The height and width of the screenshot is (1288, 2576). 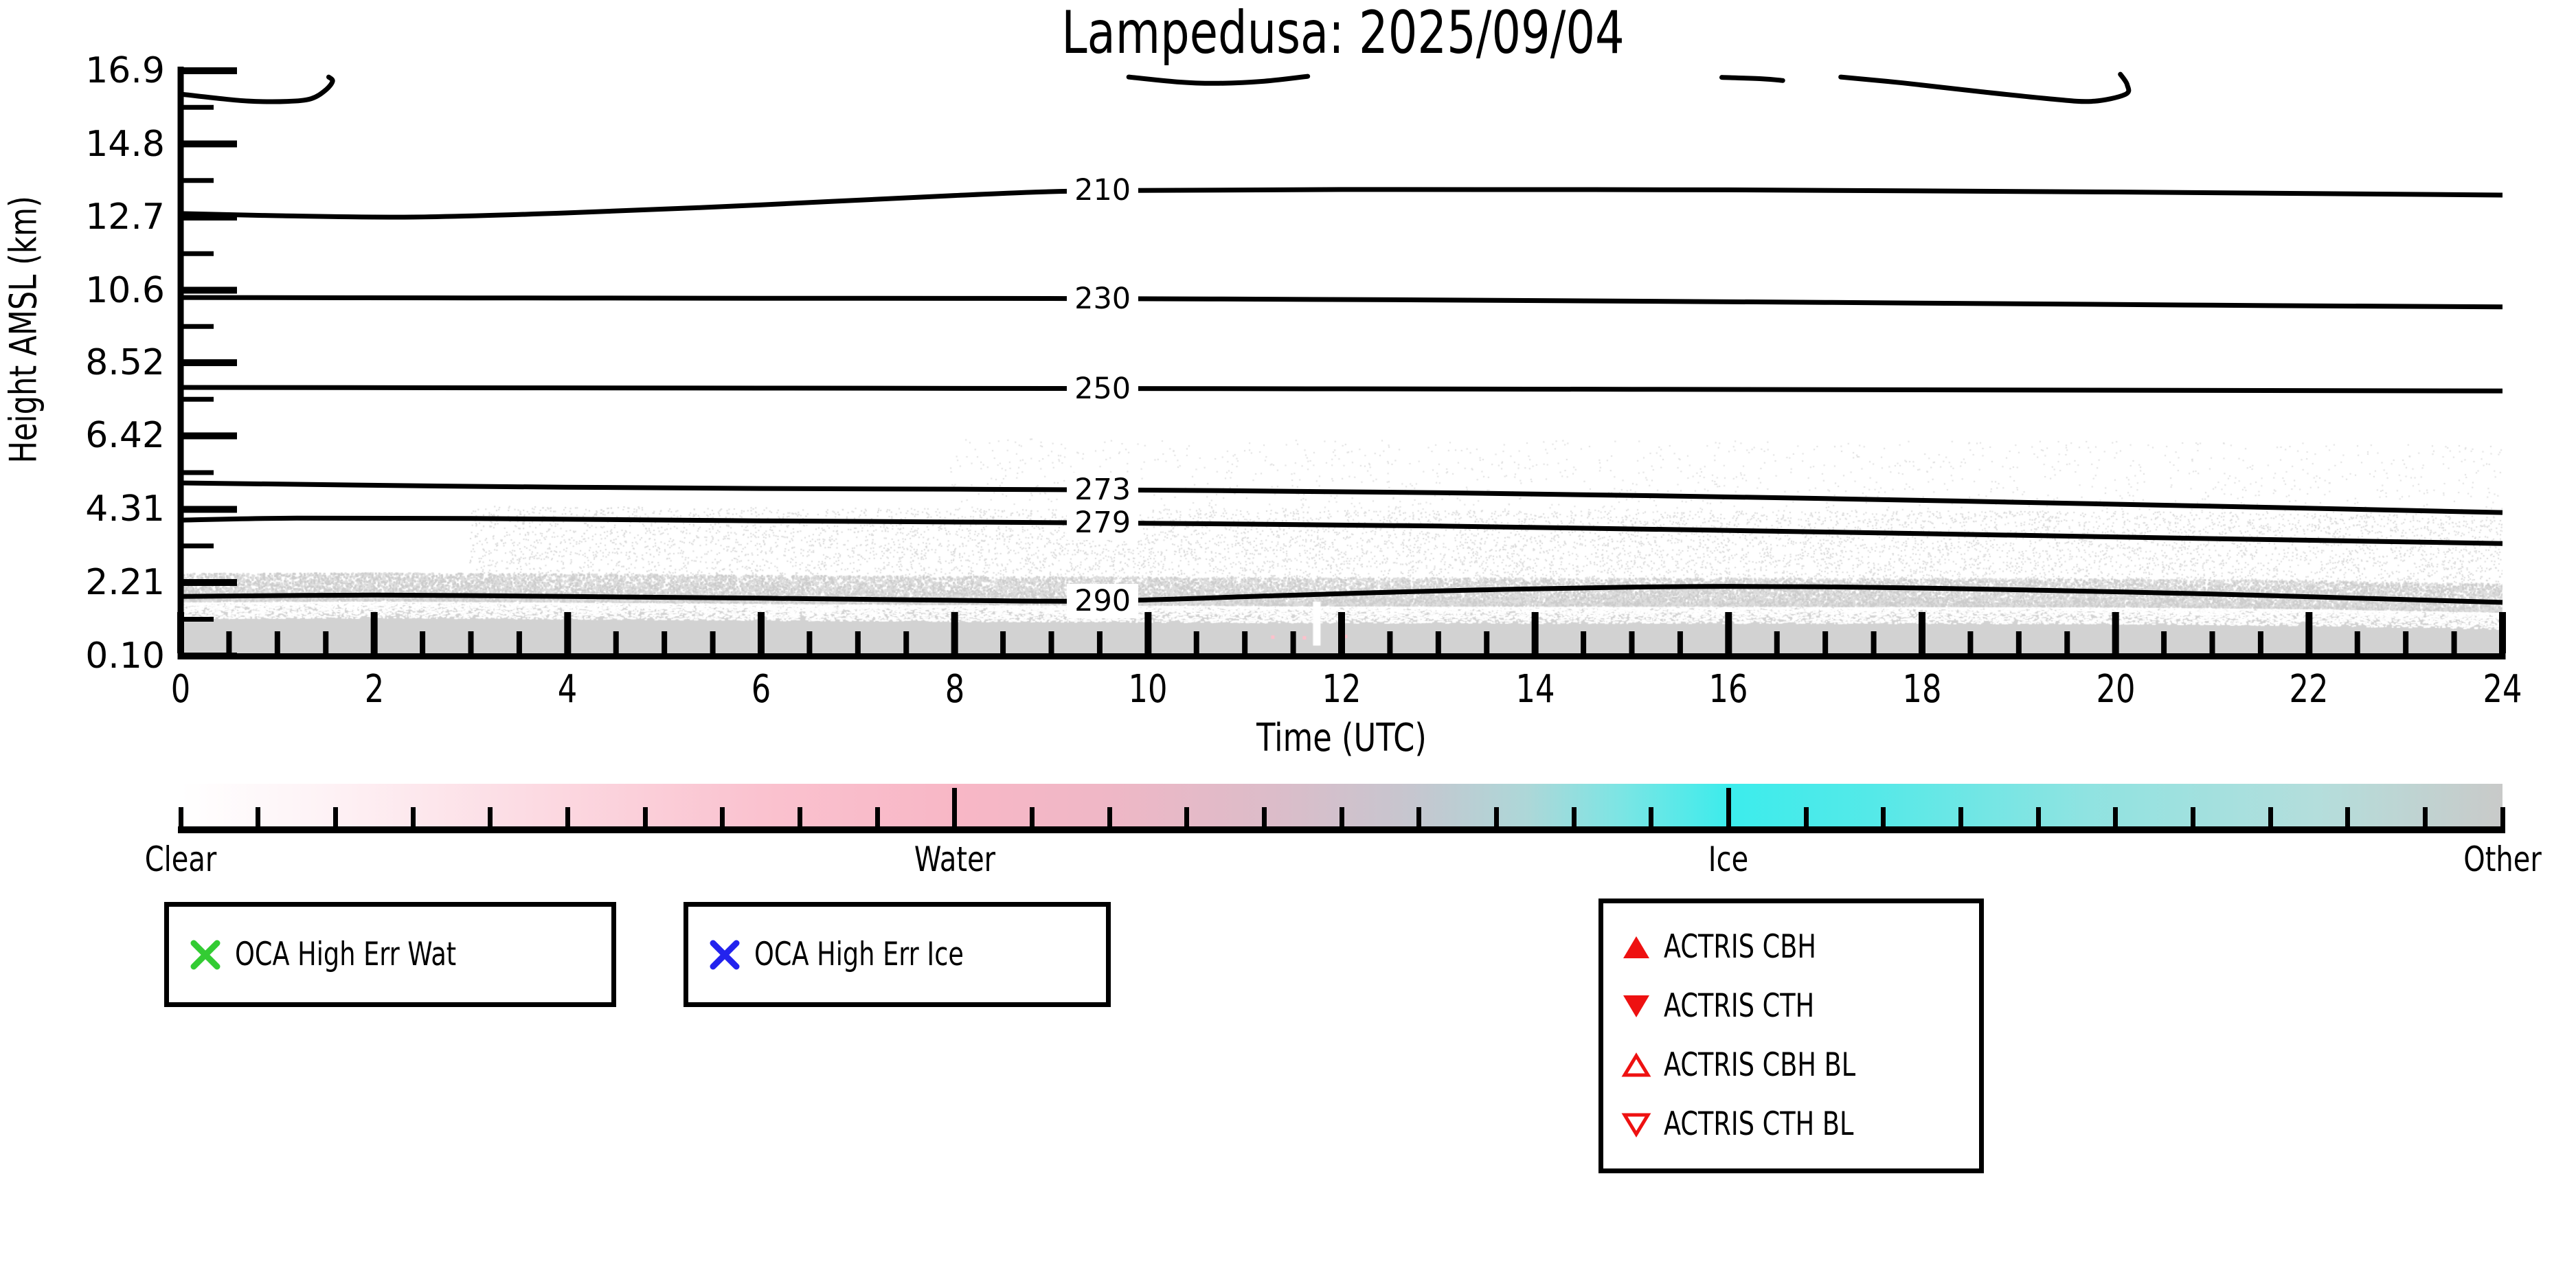 What do you see at coordinates (180, 689) in the screenshot?
I see `x-tick-label-0: 0` at bounding box center [180, 689].